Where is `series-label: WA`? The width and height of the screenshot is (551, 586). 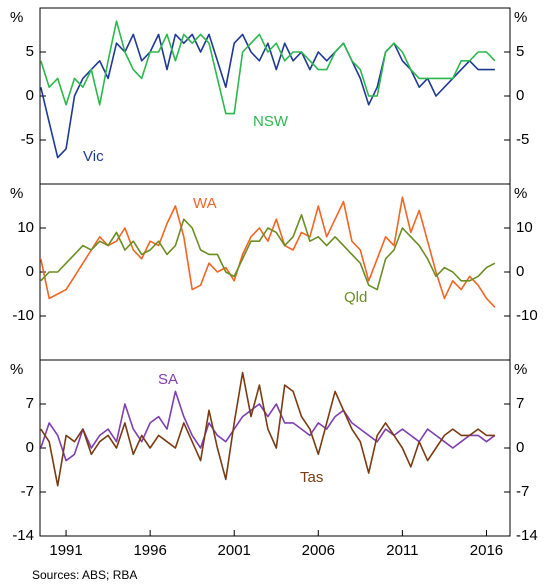 series-label: WA is located at coordinates (205, 203).